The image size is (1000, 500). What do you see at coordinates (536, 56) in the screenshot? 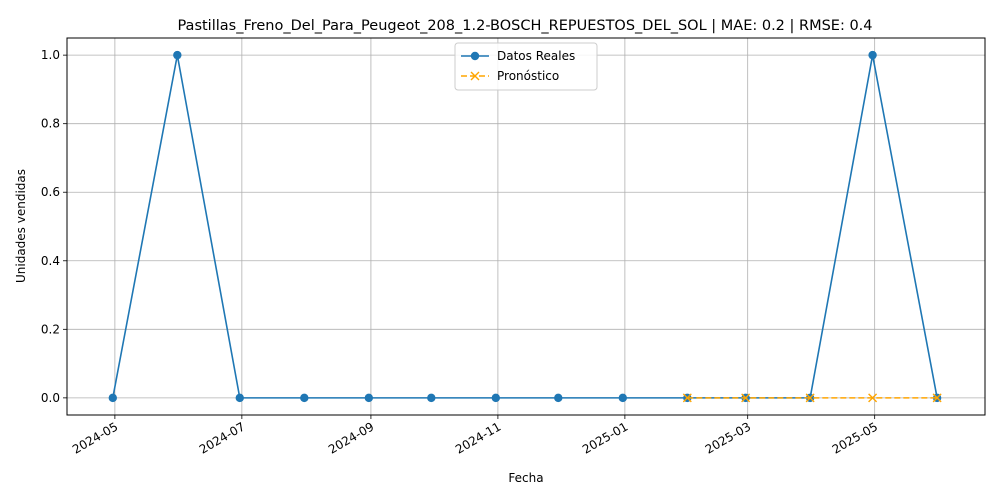
I see `legend-label: Datos Reales` at bounding box center [536, 56].